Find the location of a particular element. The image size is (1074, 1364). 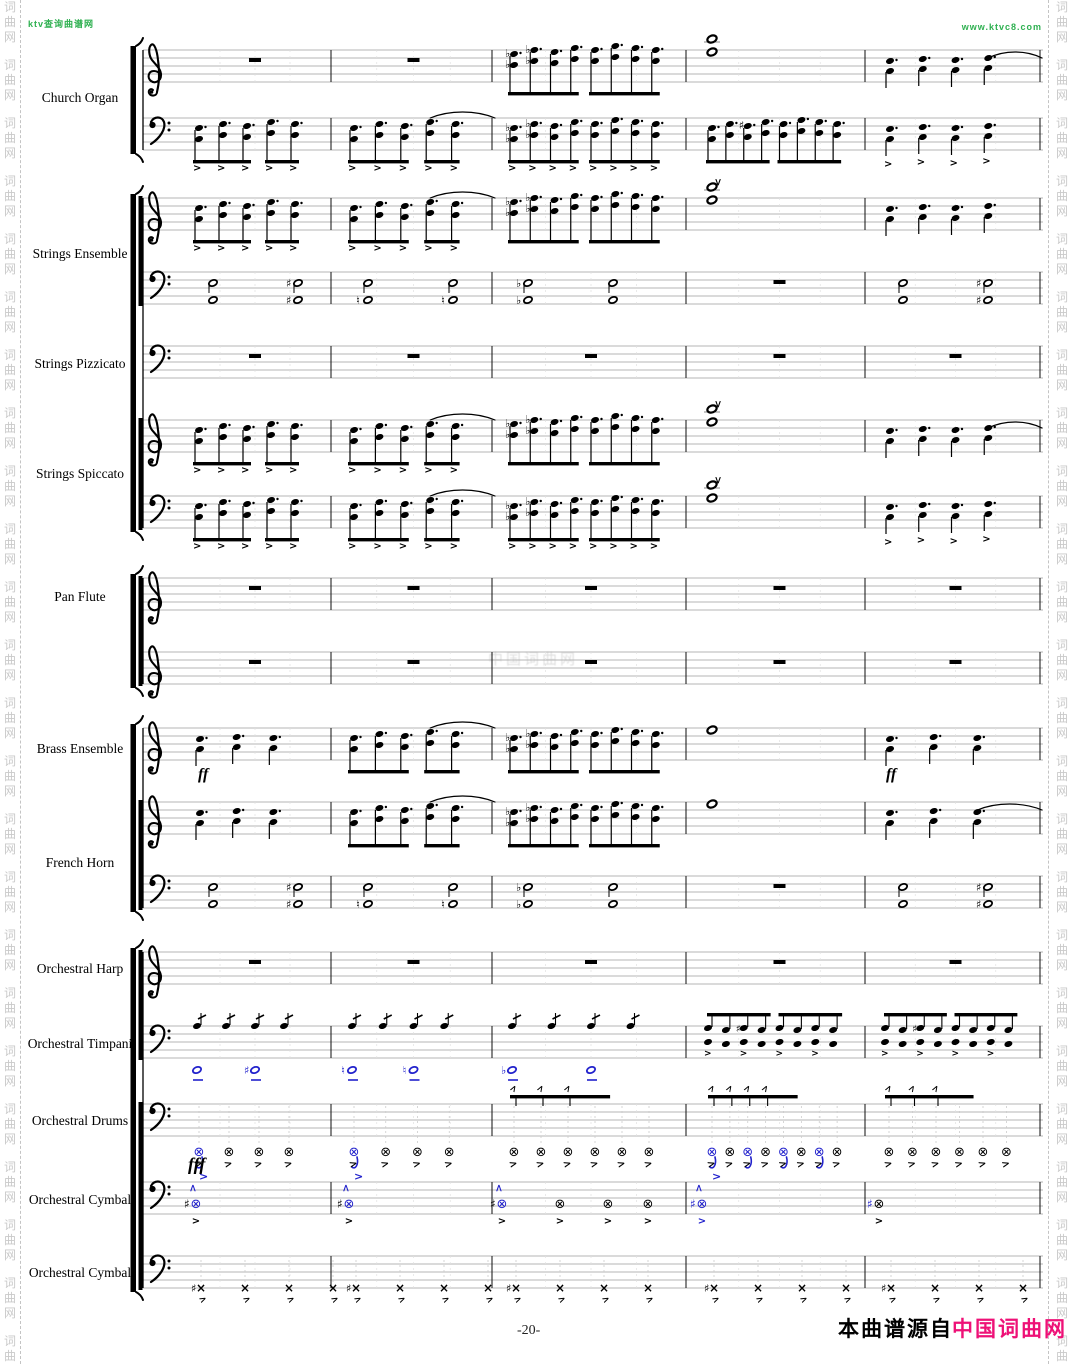

staff-french-horn-bass: ♯ ♯ ♮ ♮ ♭ ♭ ♯ ♯ is located at coordinates (593, 892).